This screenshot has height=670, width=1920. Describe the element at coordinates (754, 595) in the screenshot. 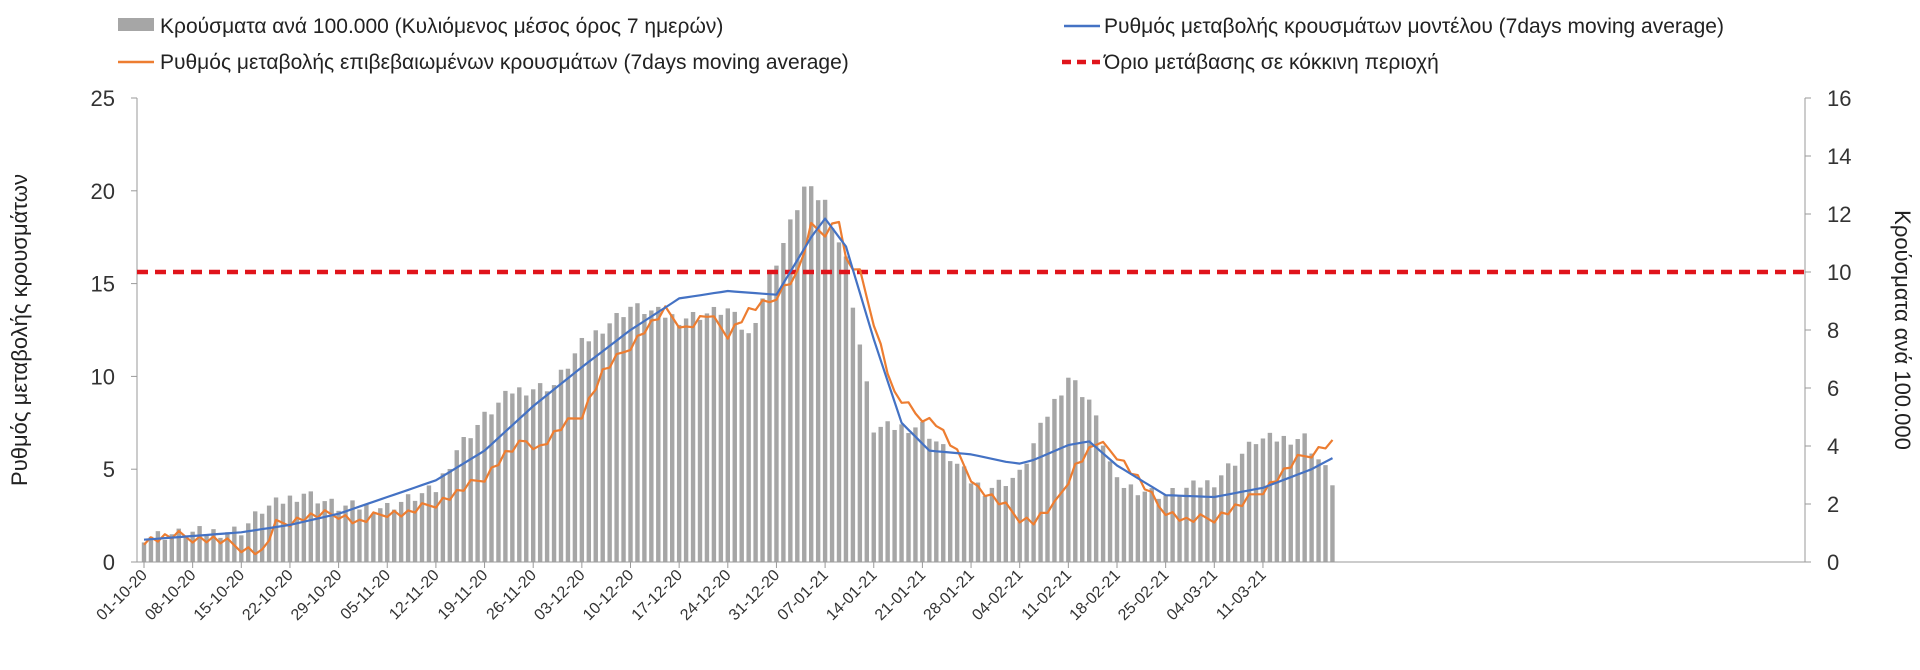

I see `x-tick-label: 31-12-20` at that location.